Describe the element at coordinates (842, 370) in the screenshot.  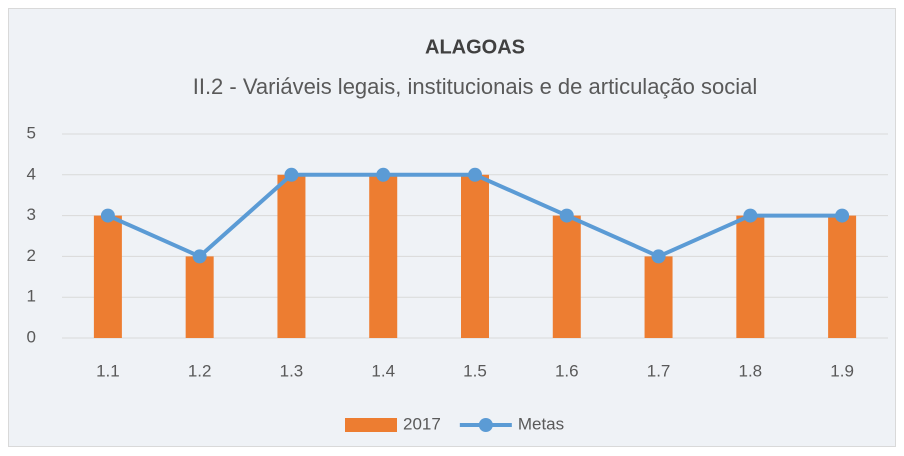
I see `x-tick-label: 1.9` at that location.